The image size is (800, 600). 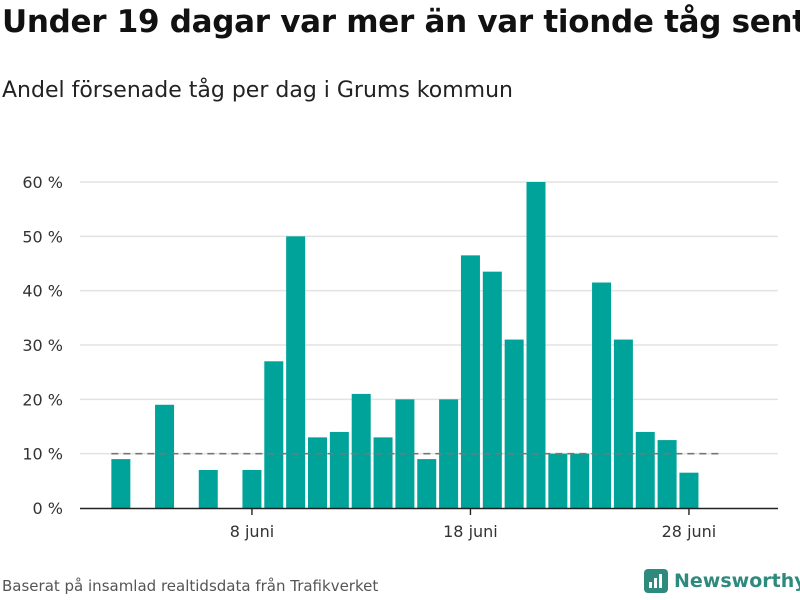 I want to click on bar-11-juni, so click(x=317, y=472).